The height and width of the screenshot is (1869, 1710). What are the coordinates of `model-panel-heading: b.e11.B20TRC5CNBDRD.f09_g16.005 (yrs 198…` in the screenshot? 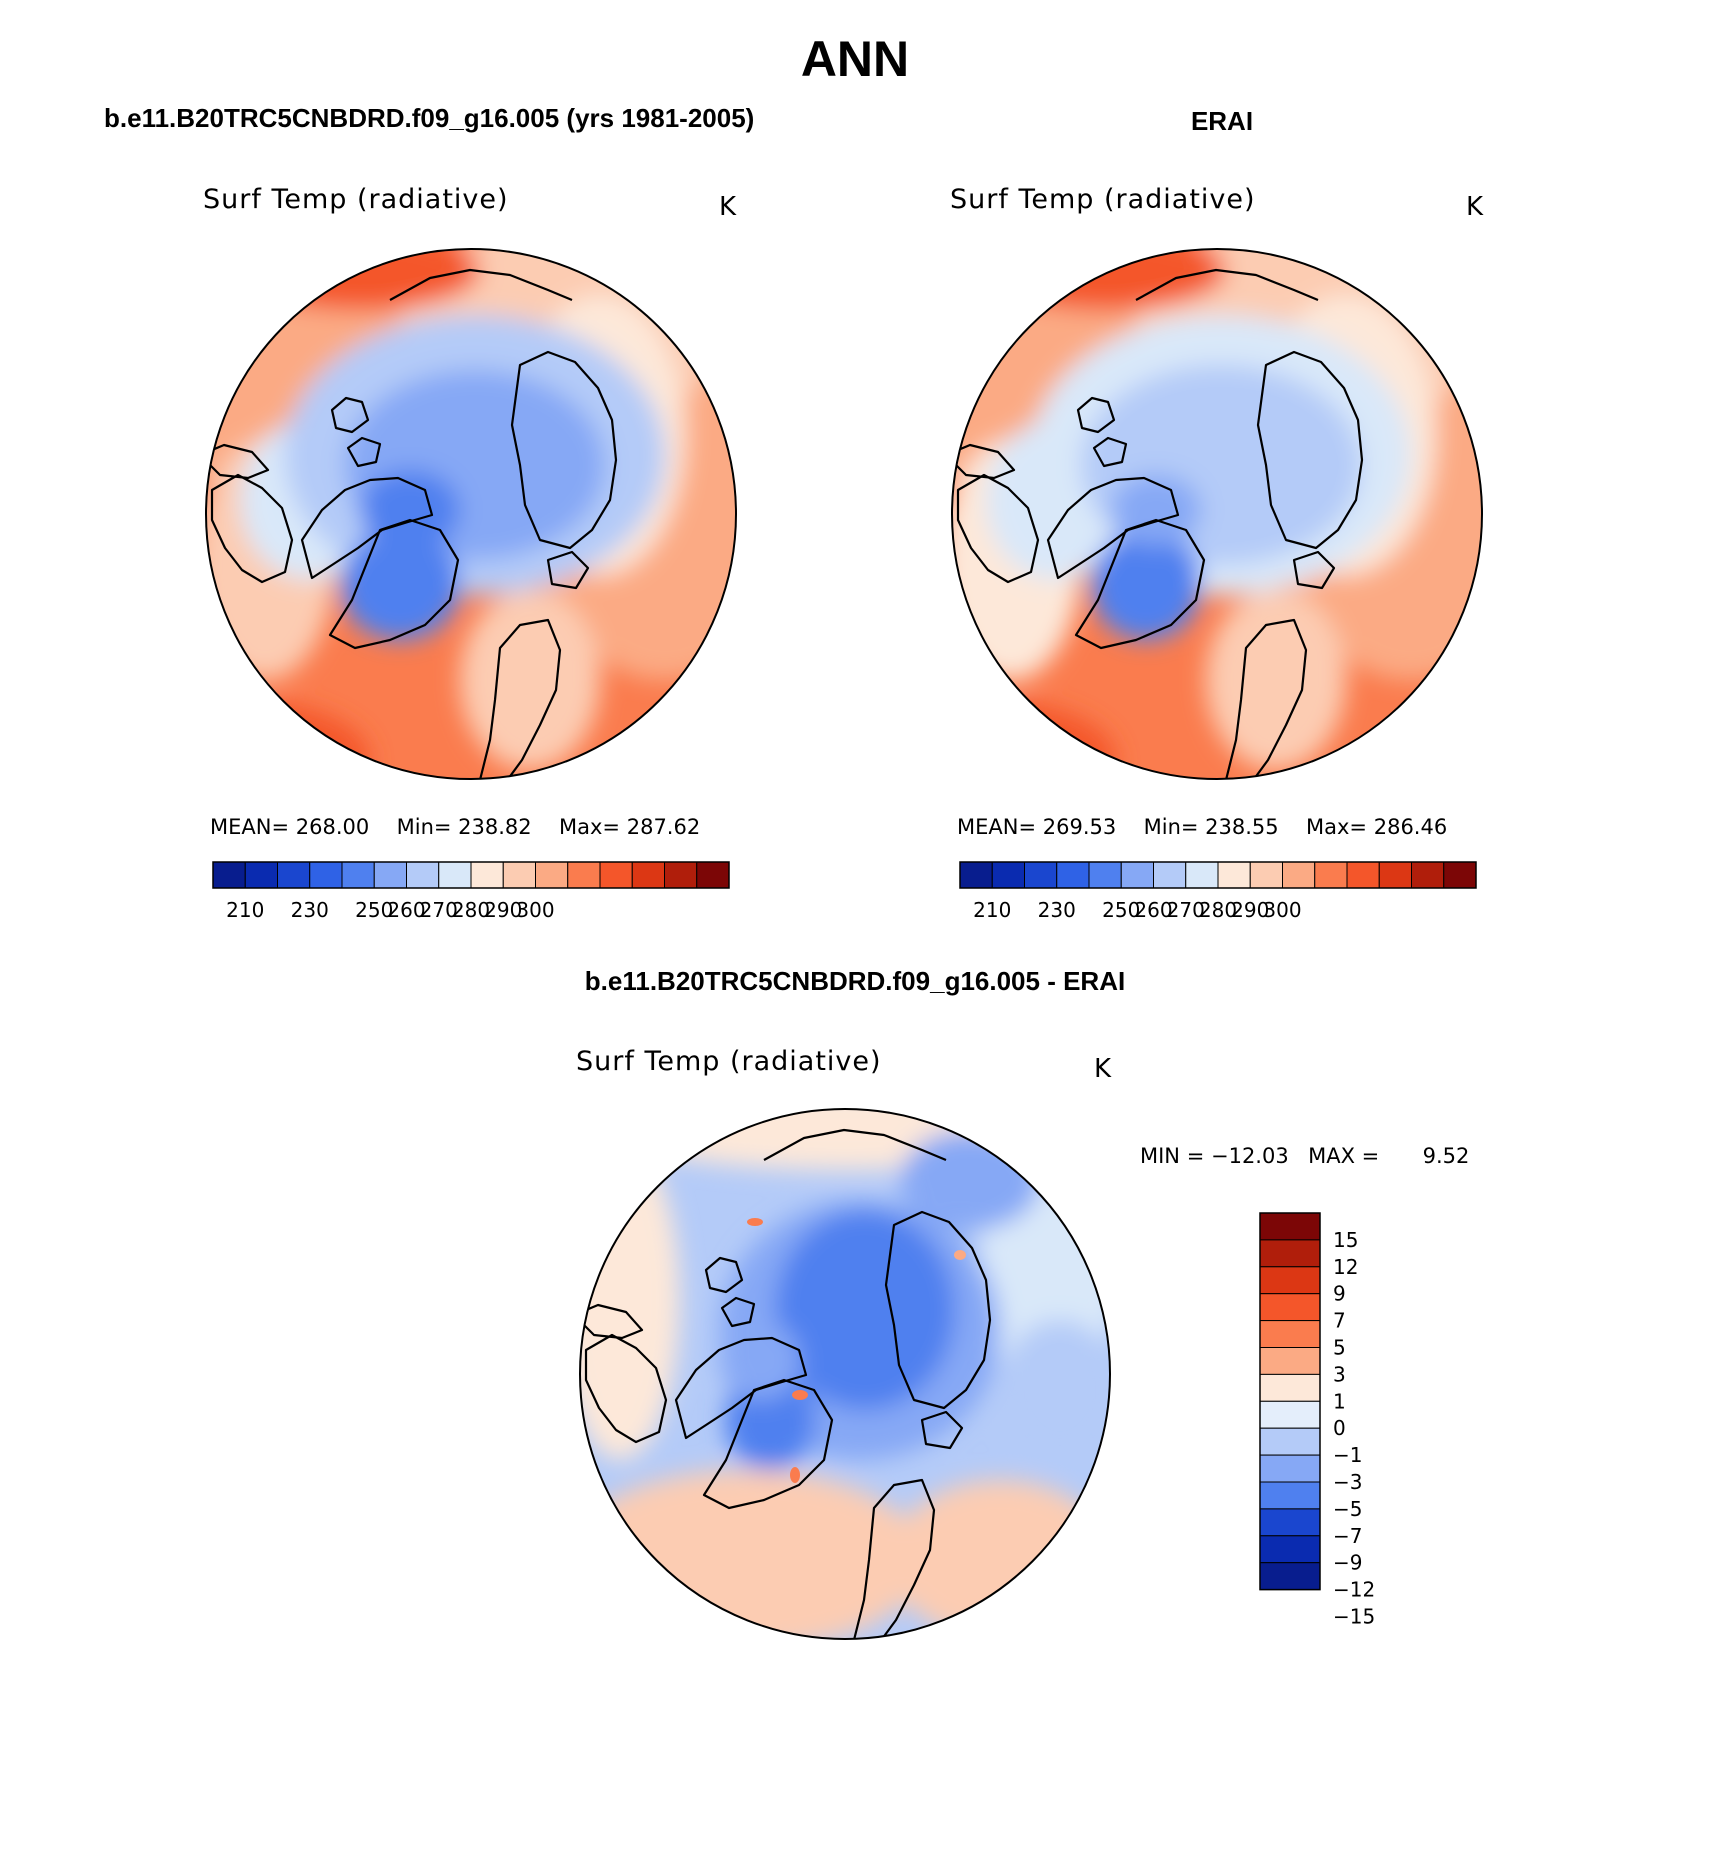 It's located at (429, 118).